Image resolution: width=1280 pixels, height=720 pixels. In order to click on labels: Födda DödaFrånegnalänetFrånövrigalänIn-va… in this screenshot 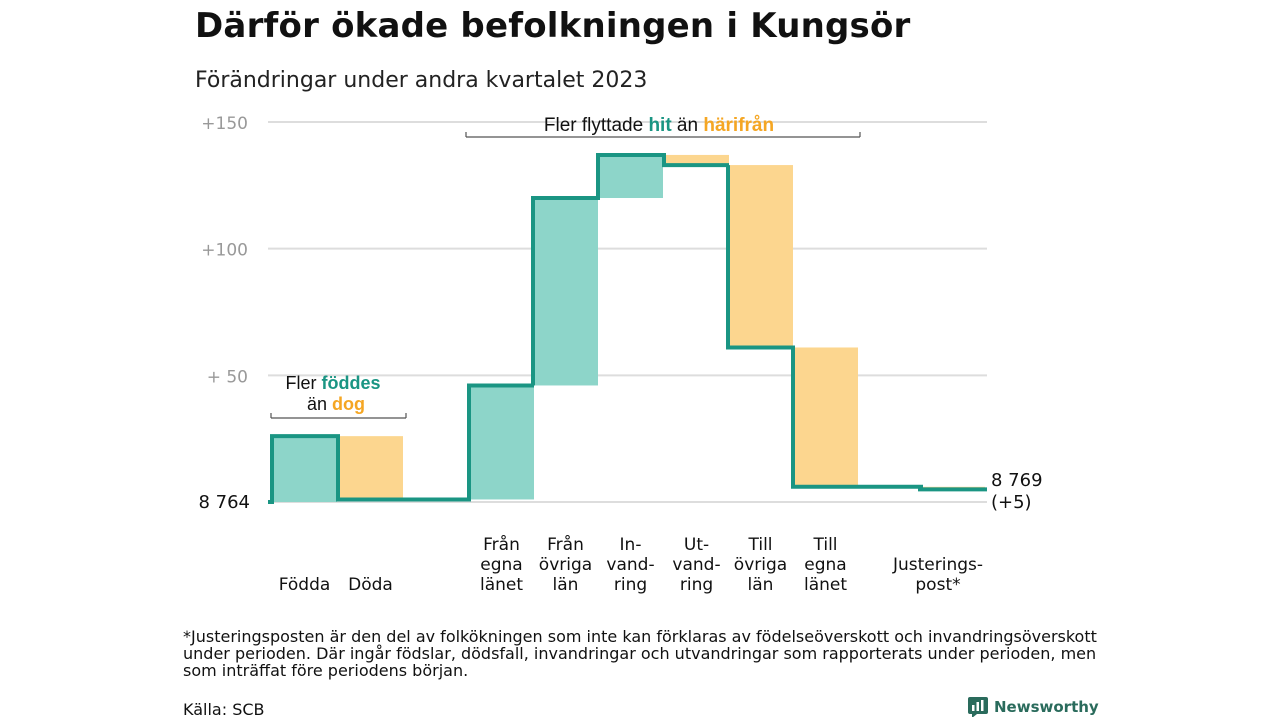, I will do `click(620, 532)`.